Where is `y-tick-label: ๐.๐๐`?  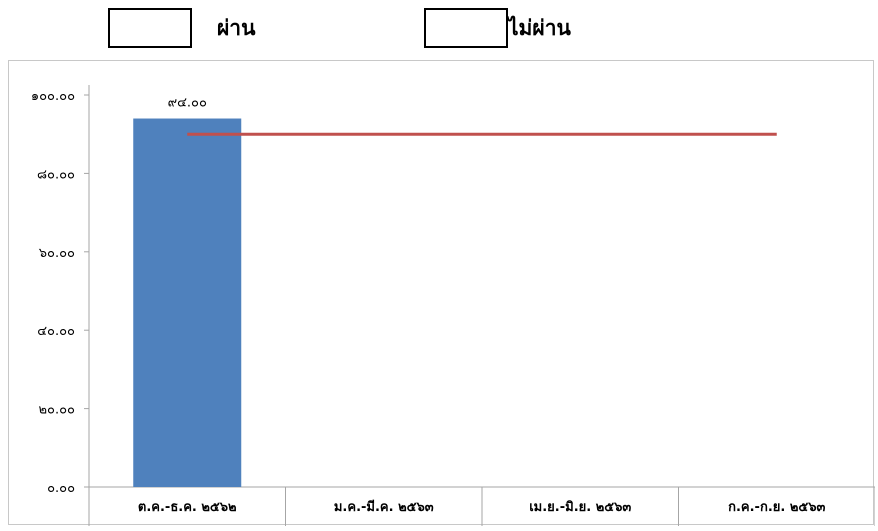 y-tick-label: ๐.๐๐ is located at coordinates (61, 488).